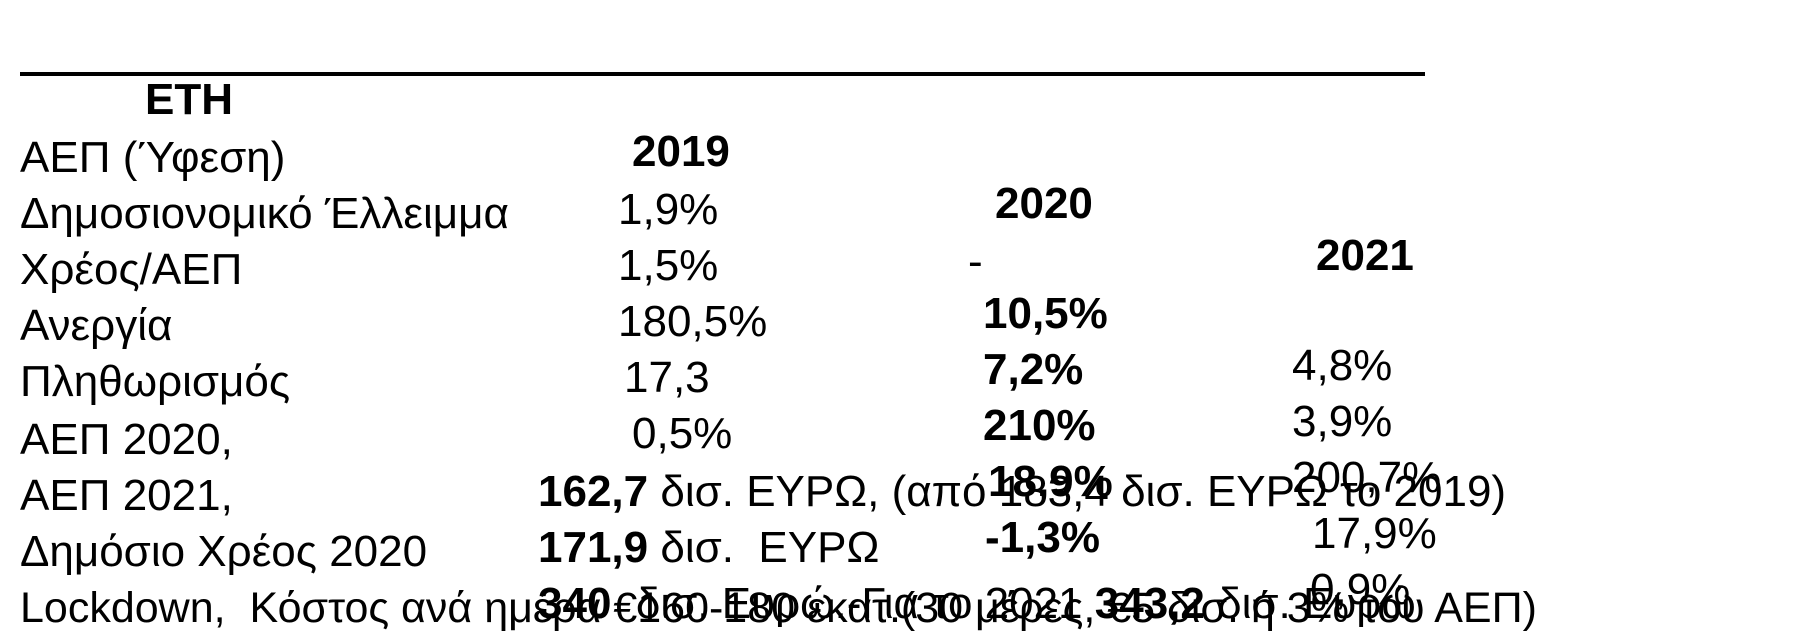 This screenshot has width=1808, height=634. Describe the element at coordinates (1365, 255) in the screenshot. I see `header-year-2021: 2021` at that location.